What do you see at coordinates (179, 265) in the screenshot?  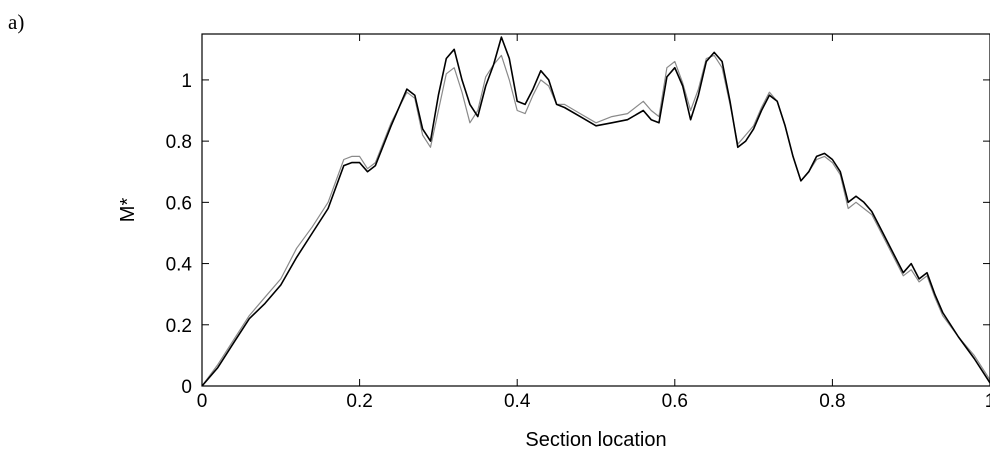 I see `y-tick-label: 0.4` at bounding box center [179, 265].